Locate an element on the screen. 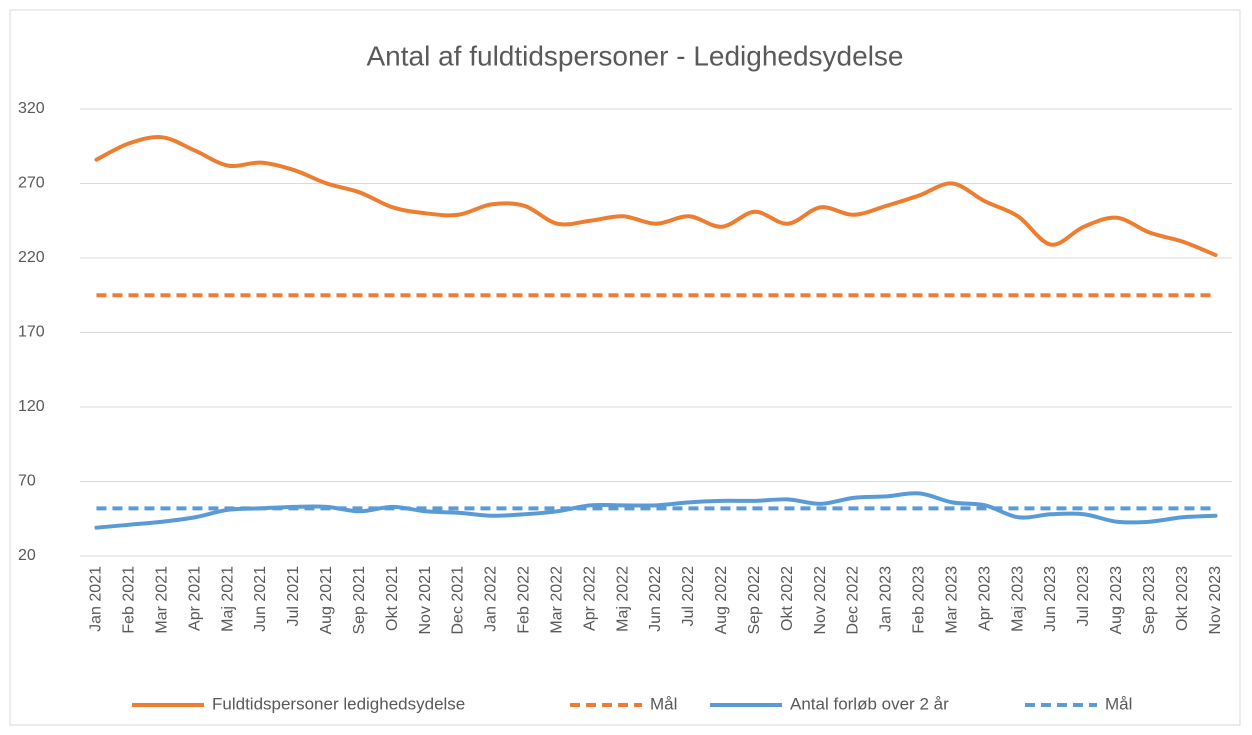 The image size is (1252, 735). x-tick-label: Aug 2023 is located at coordinates (1116, 600).